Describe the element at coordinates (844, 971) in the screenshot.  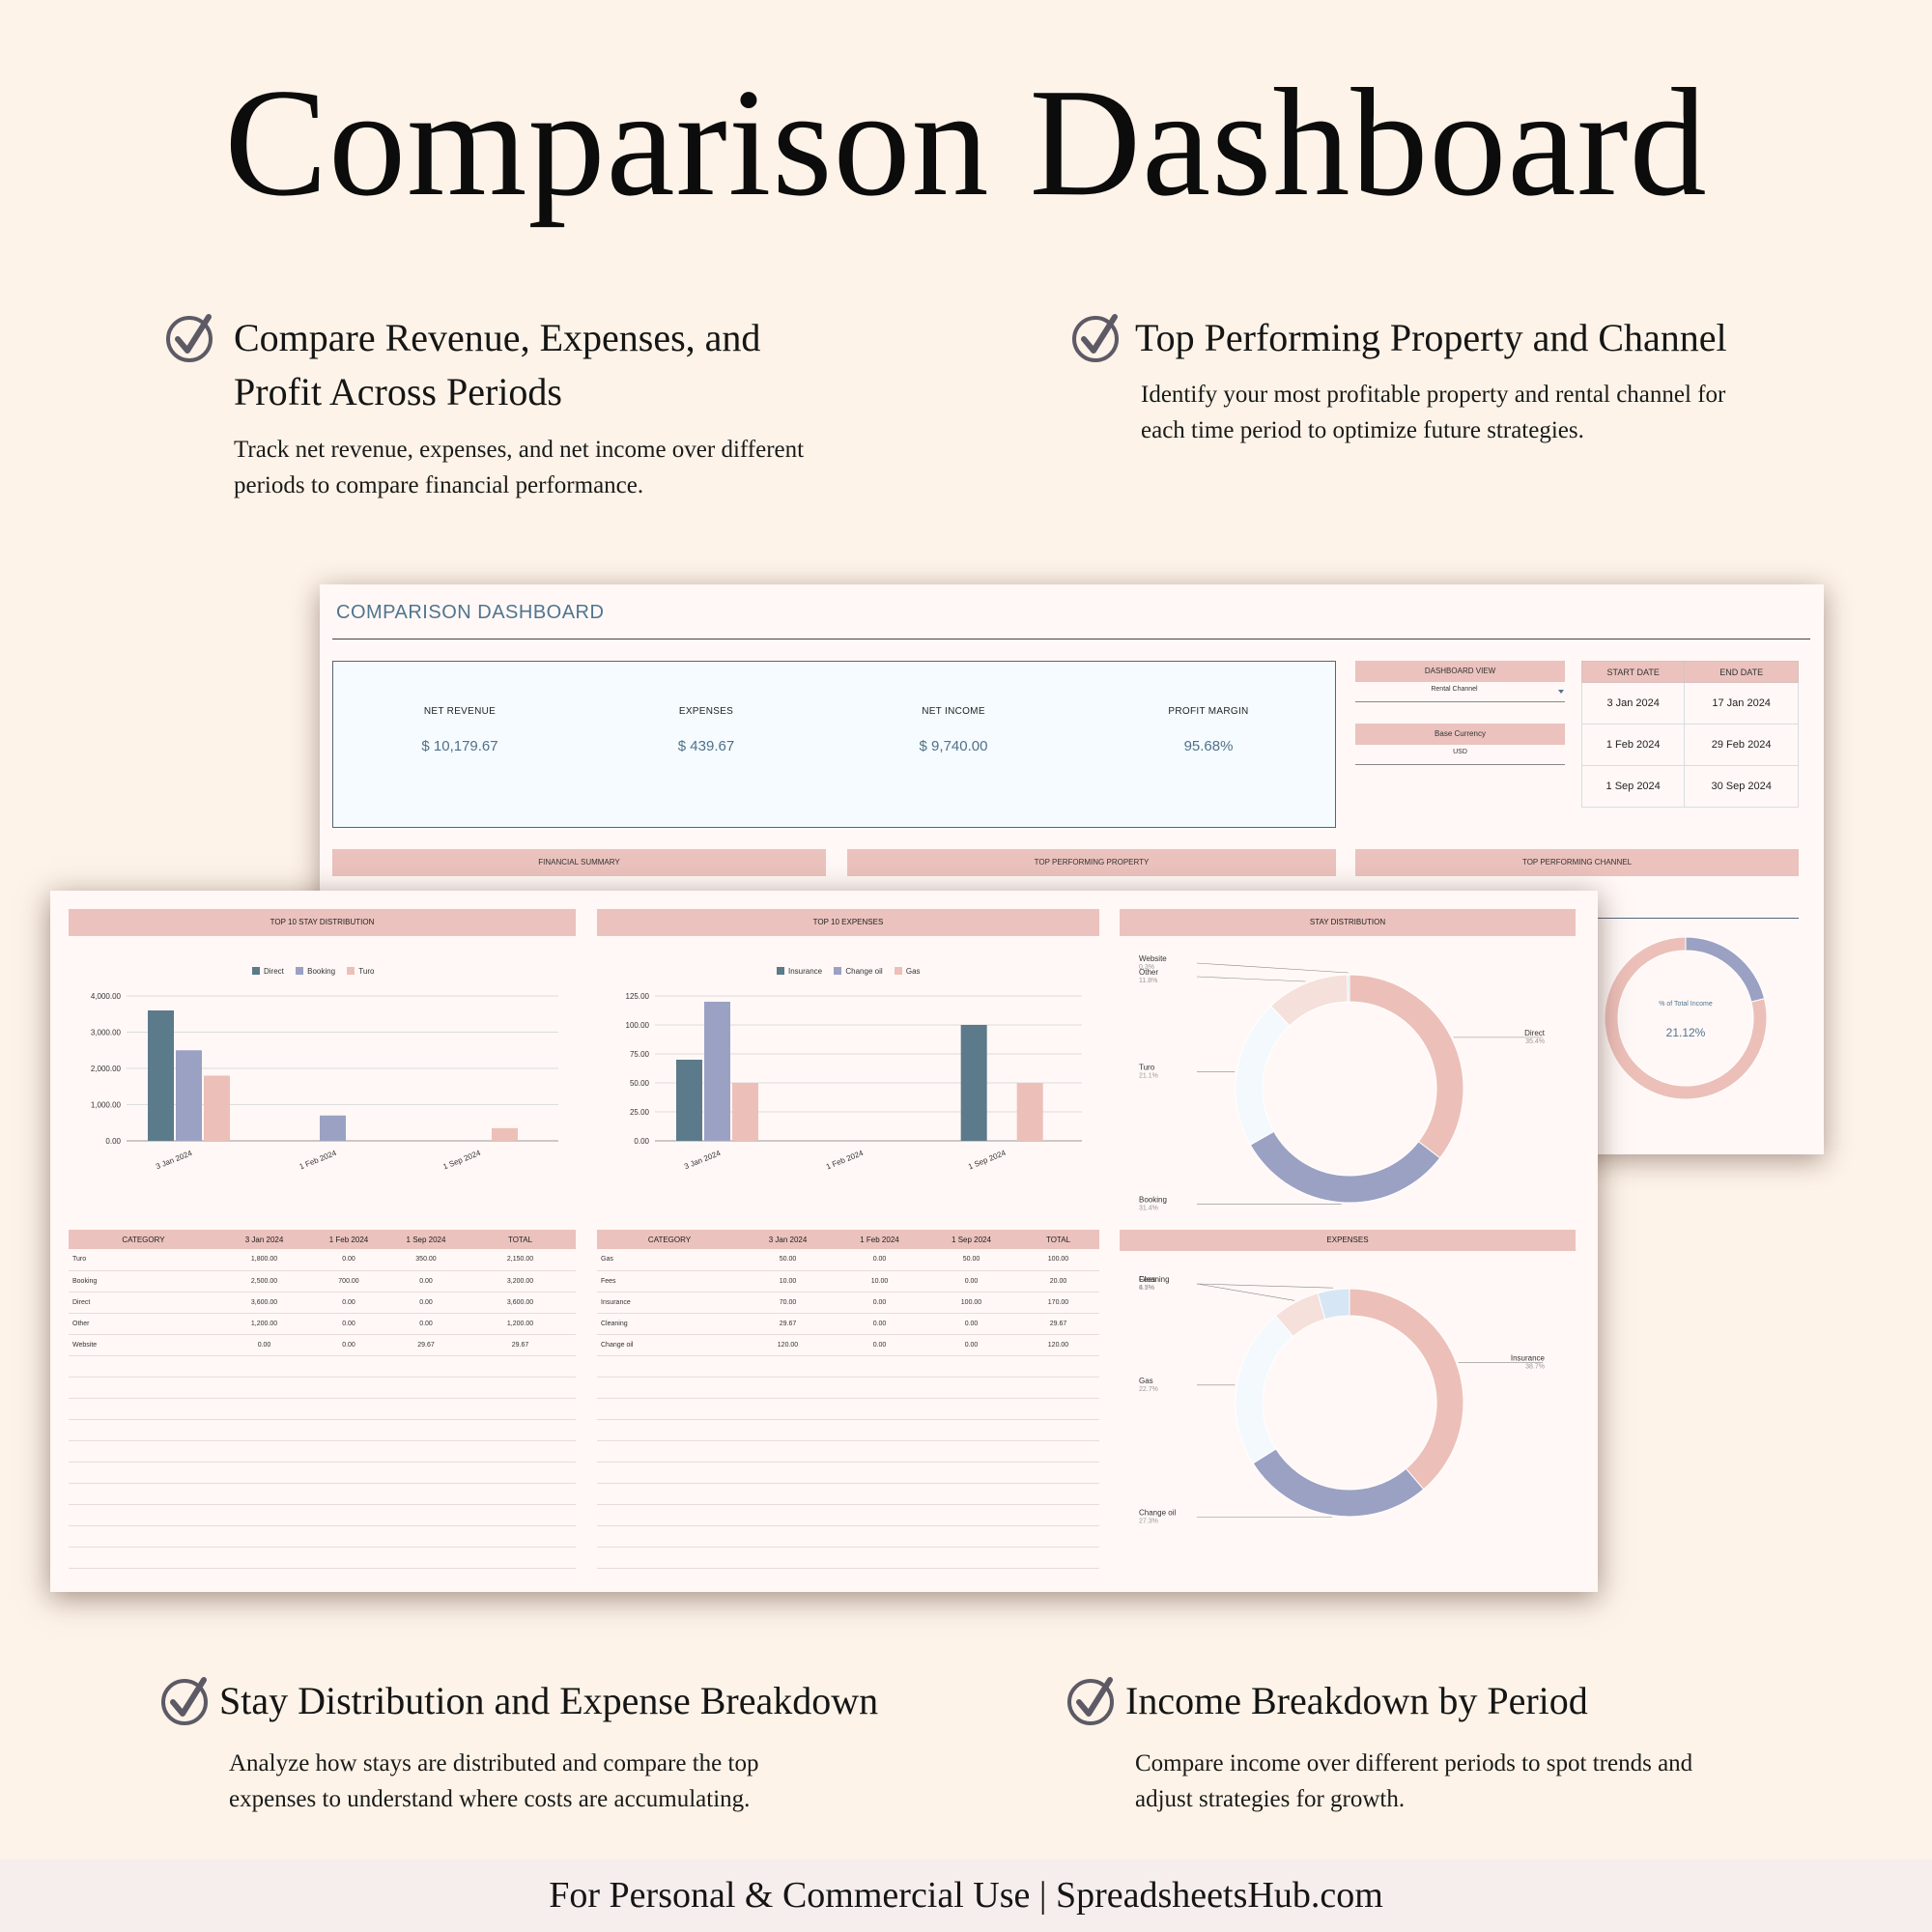
I see `chart-legend: Insurance Change oil Gas` at that location.